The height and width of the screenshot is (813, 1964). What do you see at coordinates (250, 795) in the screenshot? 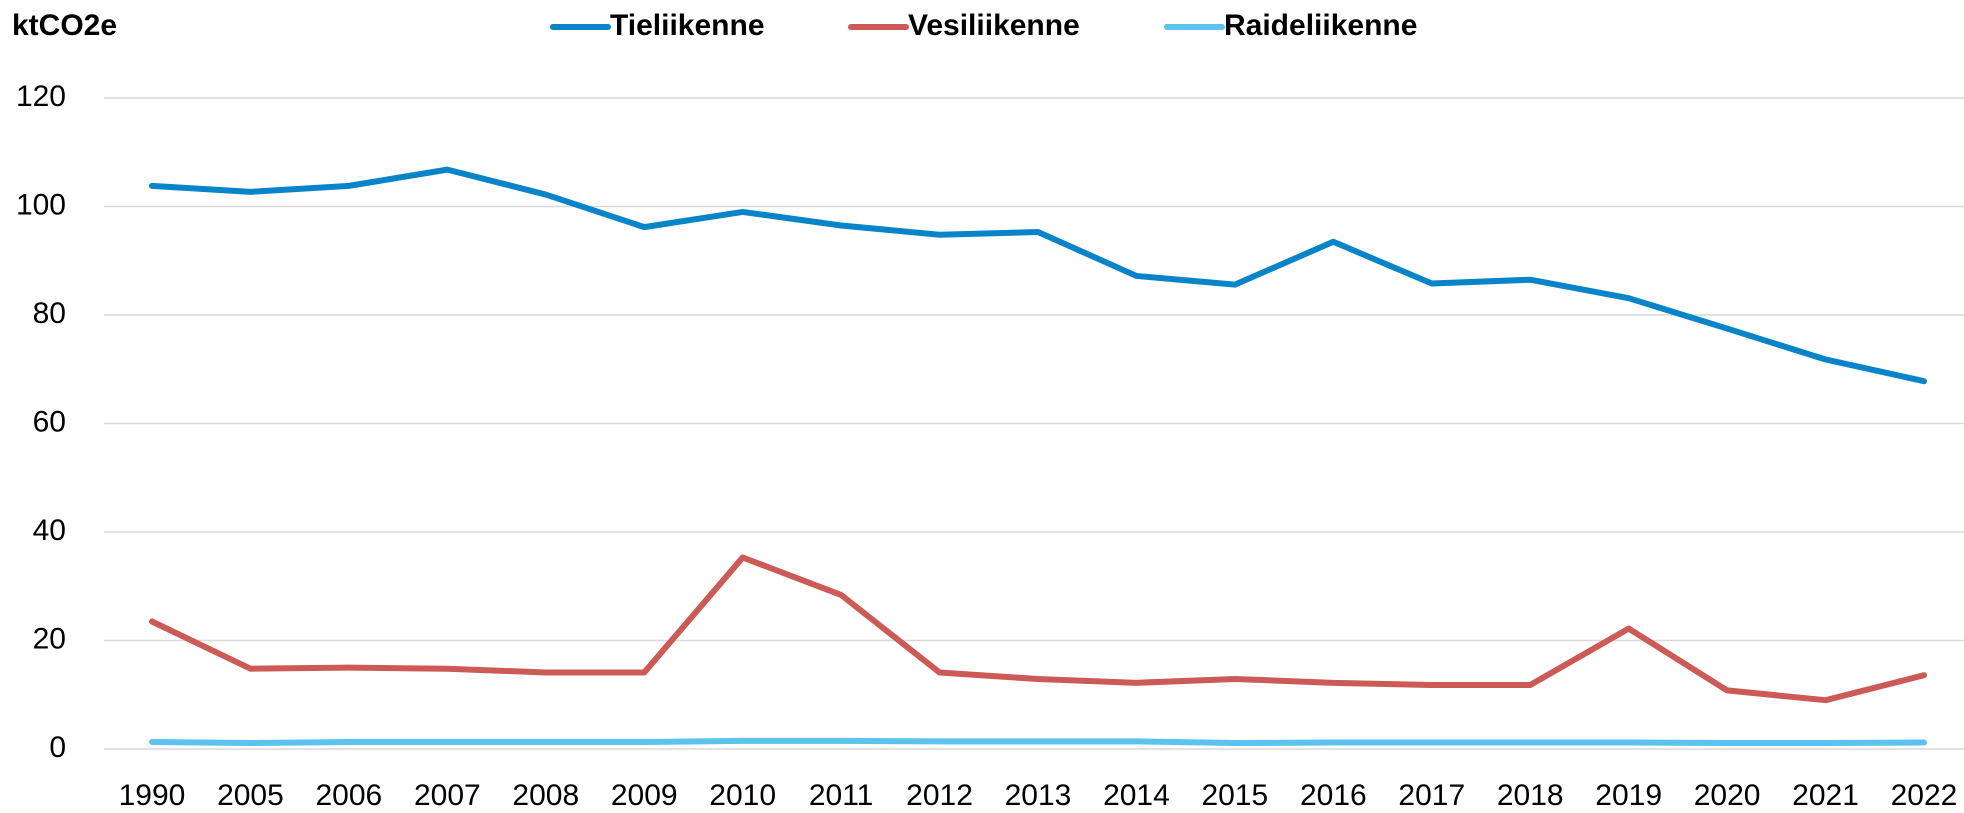
I see `x-tick-label: 2005` at bounding box center [250, 795].